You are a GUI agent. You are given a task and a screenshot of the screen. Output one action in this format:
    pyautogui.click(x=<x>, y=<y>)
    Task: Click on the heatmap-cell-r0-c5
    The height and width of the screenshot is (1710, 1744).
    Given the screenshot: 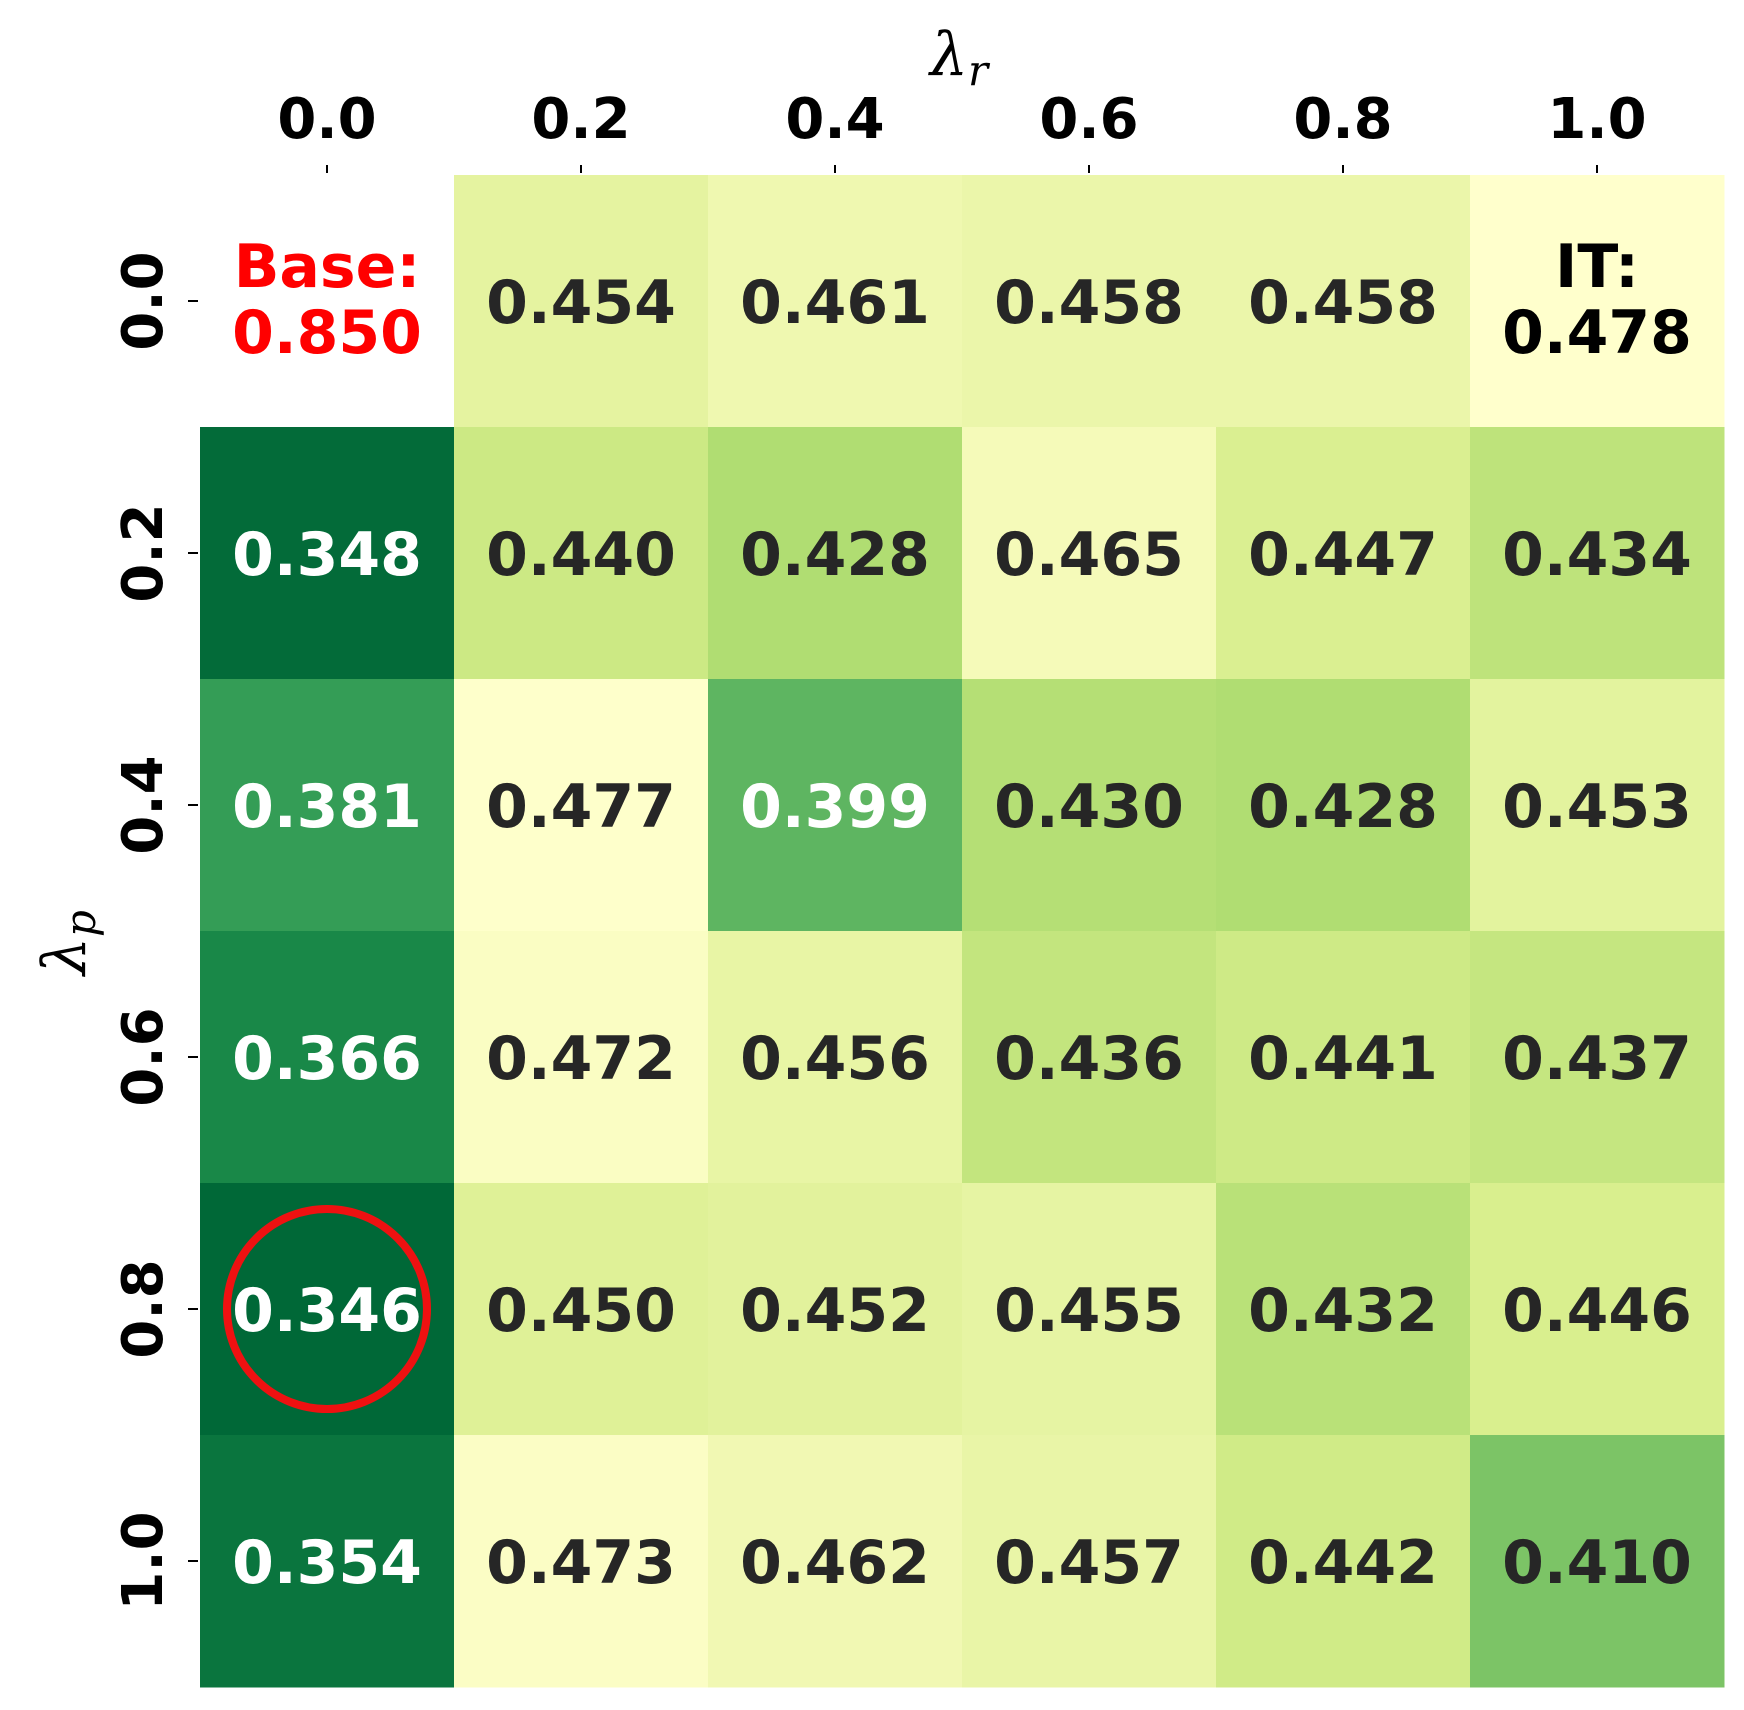 What is the action you would take?
    pyautogui.click(x=1597, y=301)
    